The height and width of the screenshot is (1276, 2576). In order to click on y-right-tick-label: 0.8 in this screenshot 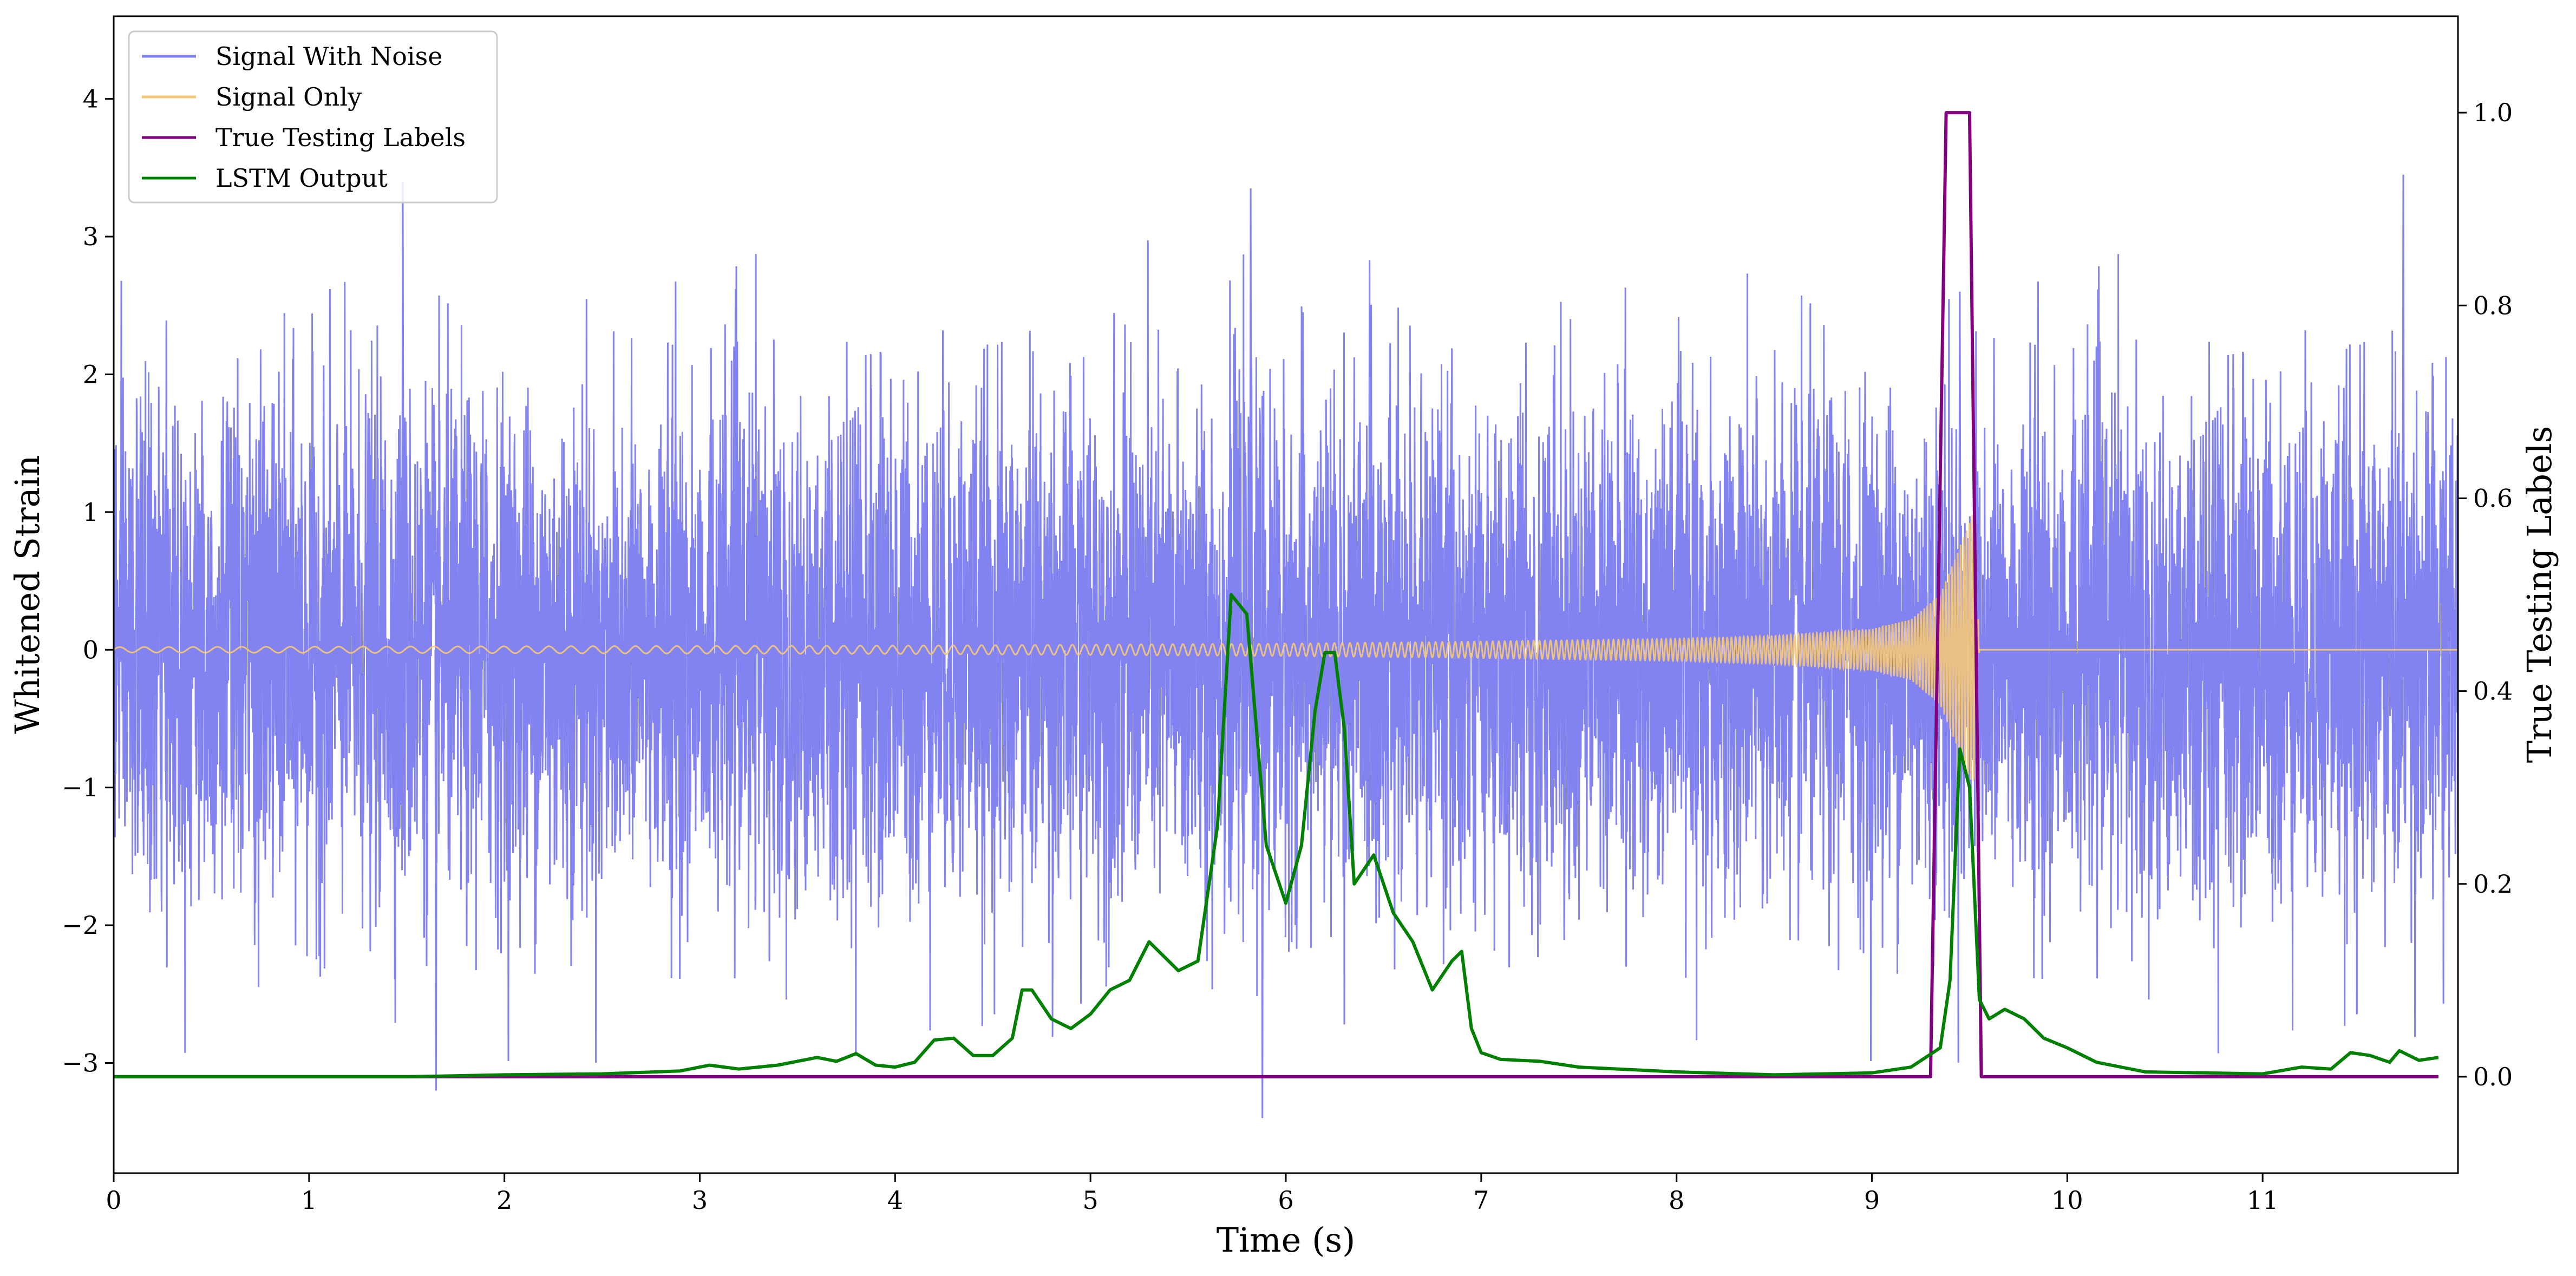, I will do `click(2493, 305)`.